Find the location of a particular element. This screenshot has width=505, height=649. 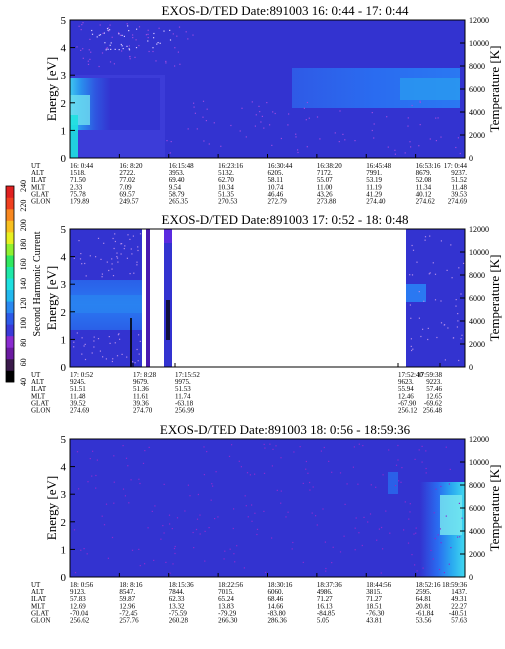

panel-3-y-right-tick-label: 4000 is located at coordinates (477, 531).